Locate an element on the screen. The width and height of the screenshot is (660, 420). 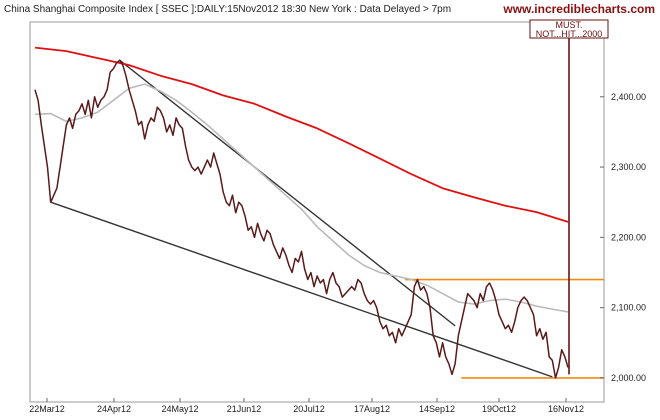
y-tick-label: 2,400.00 is located at coordinates (628, 97).